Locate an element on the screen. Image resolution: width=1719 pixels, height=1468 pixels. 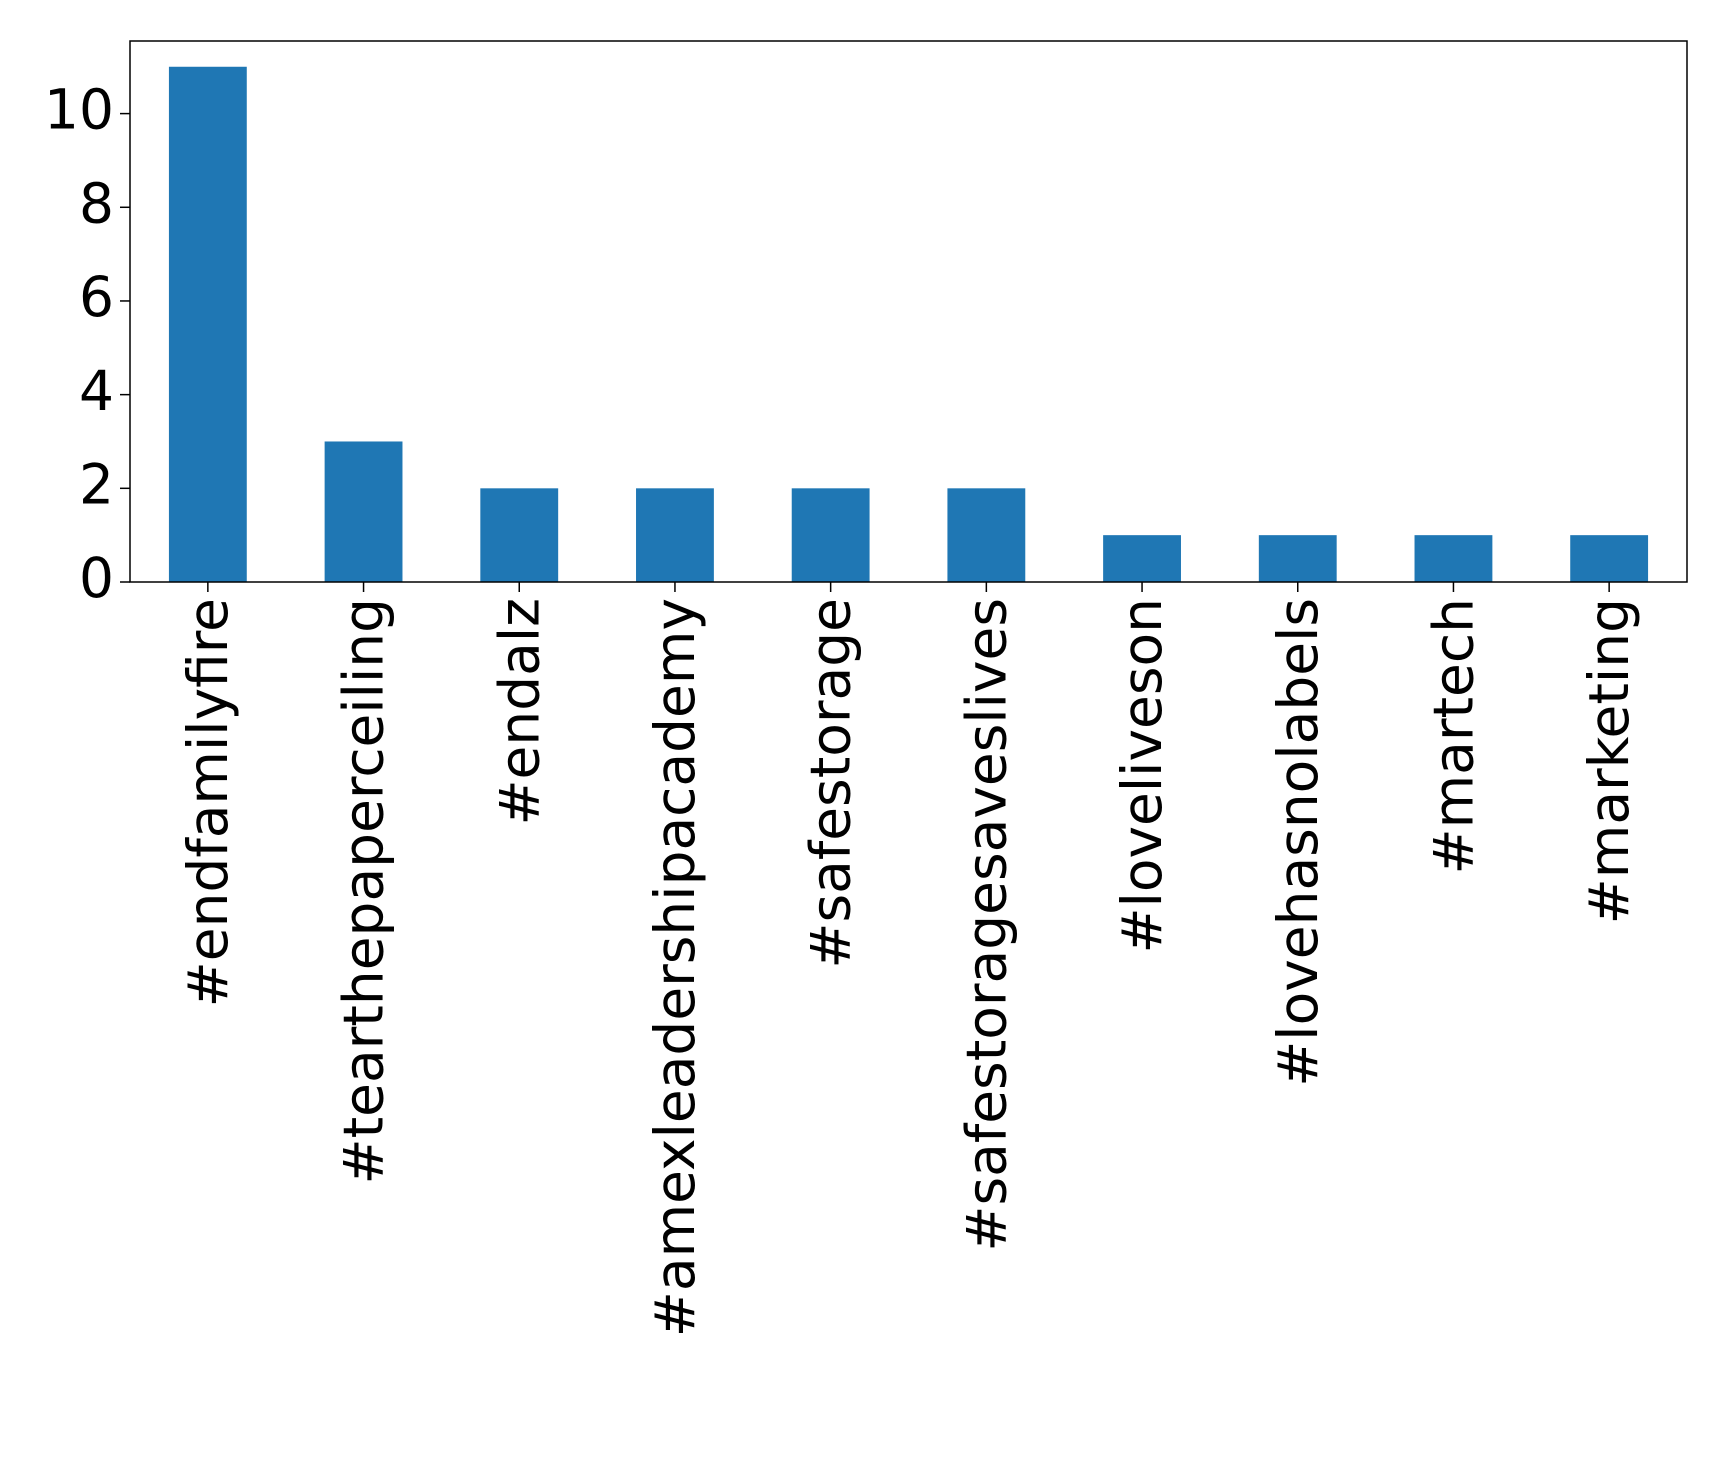
y-tick-label: 0 is located at coordinates (96, 578).